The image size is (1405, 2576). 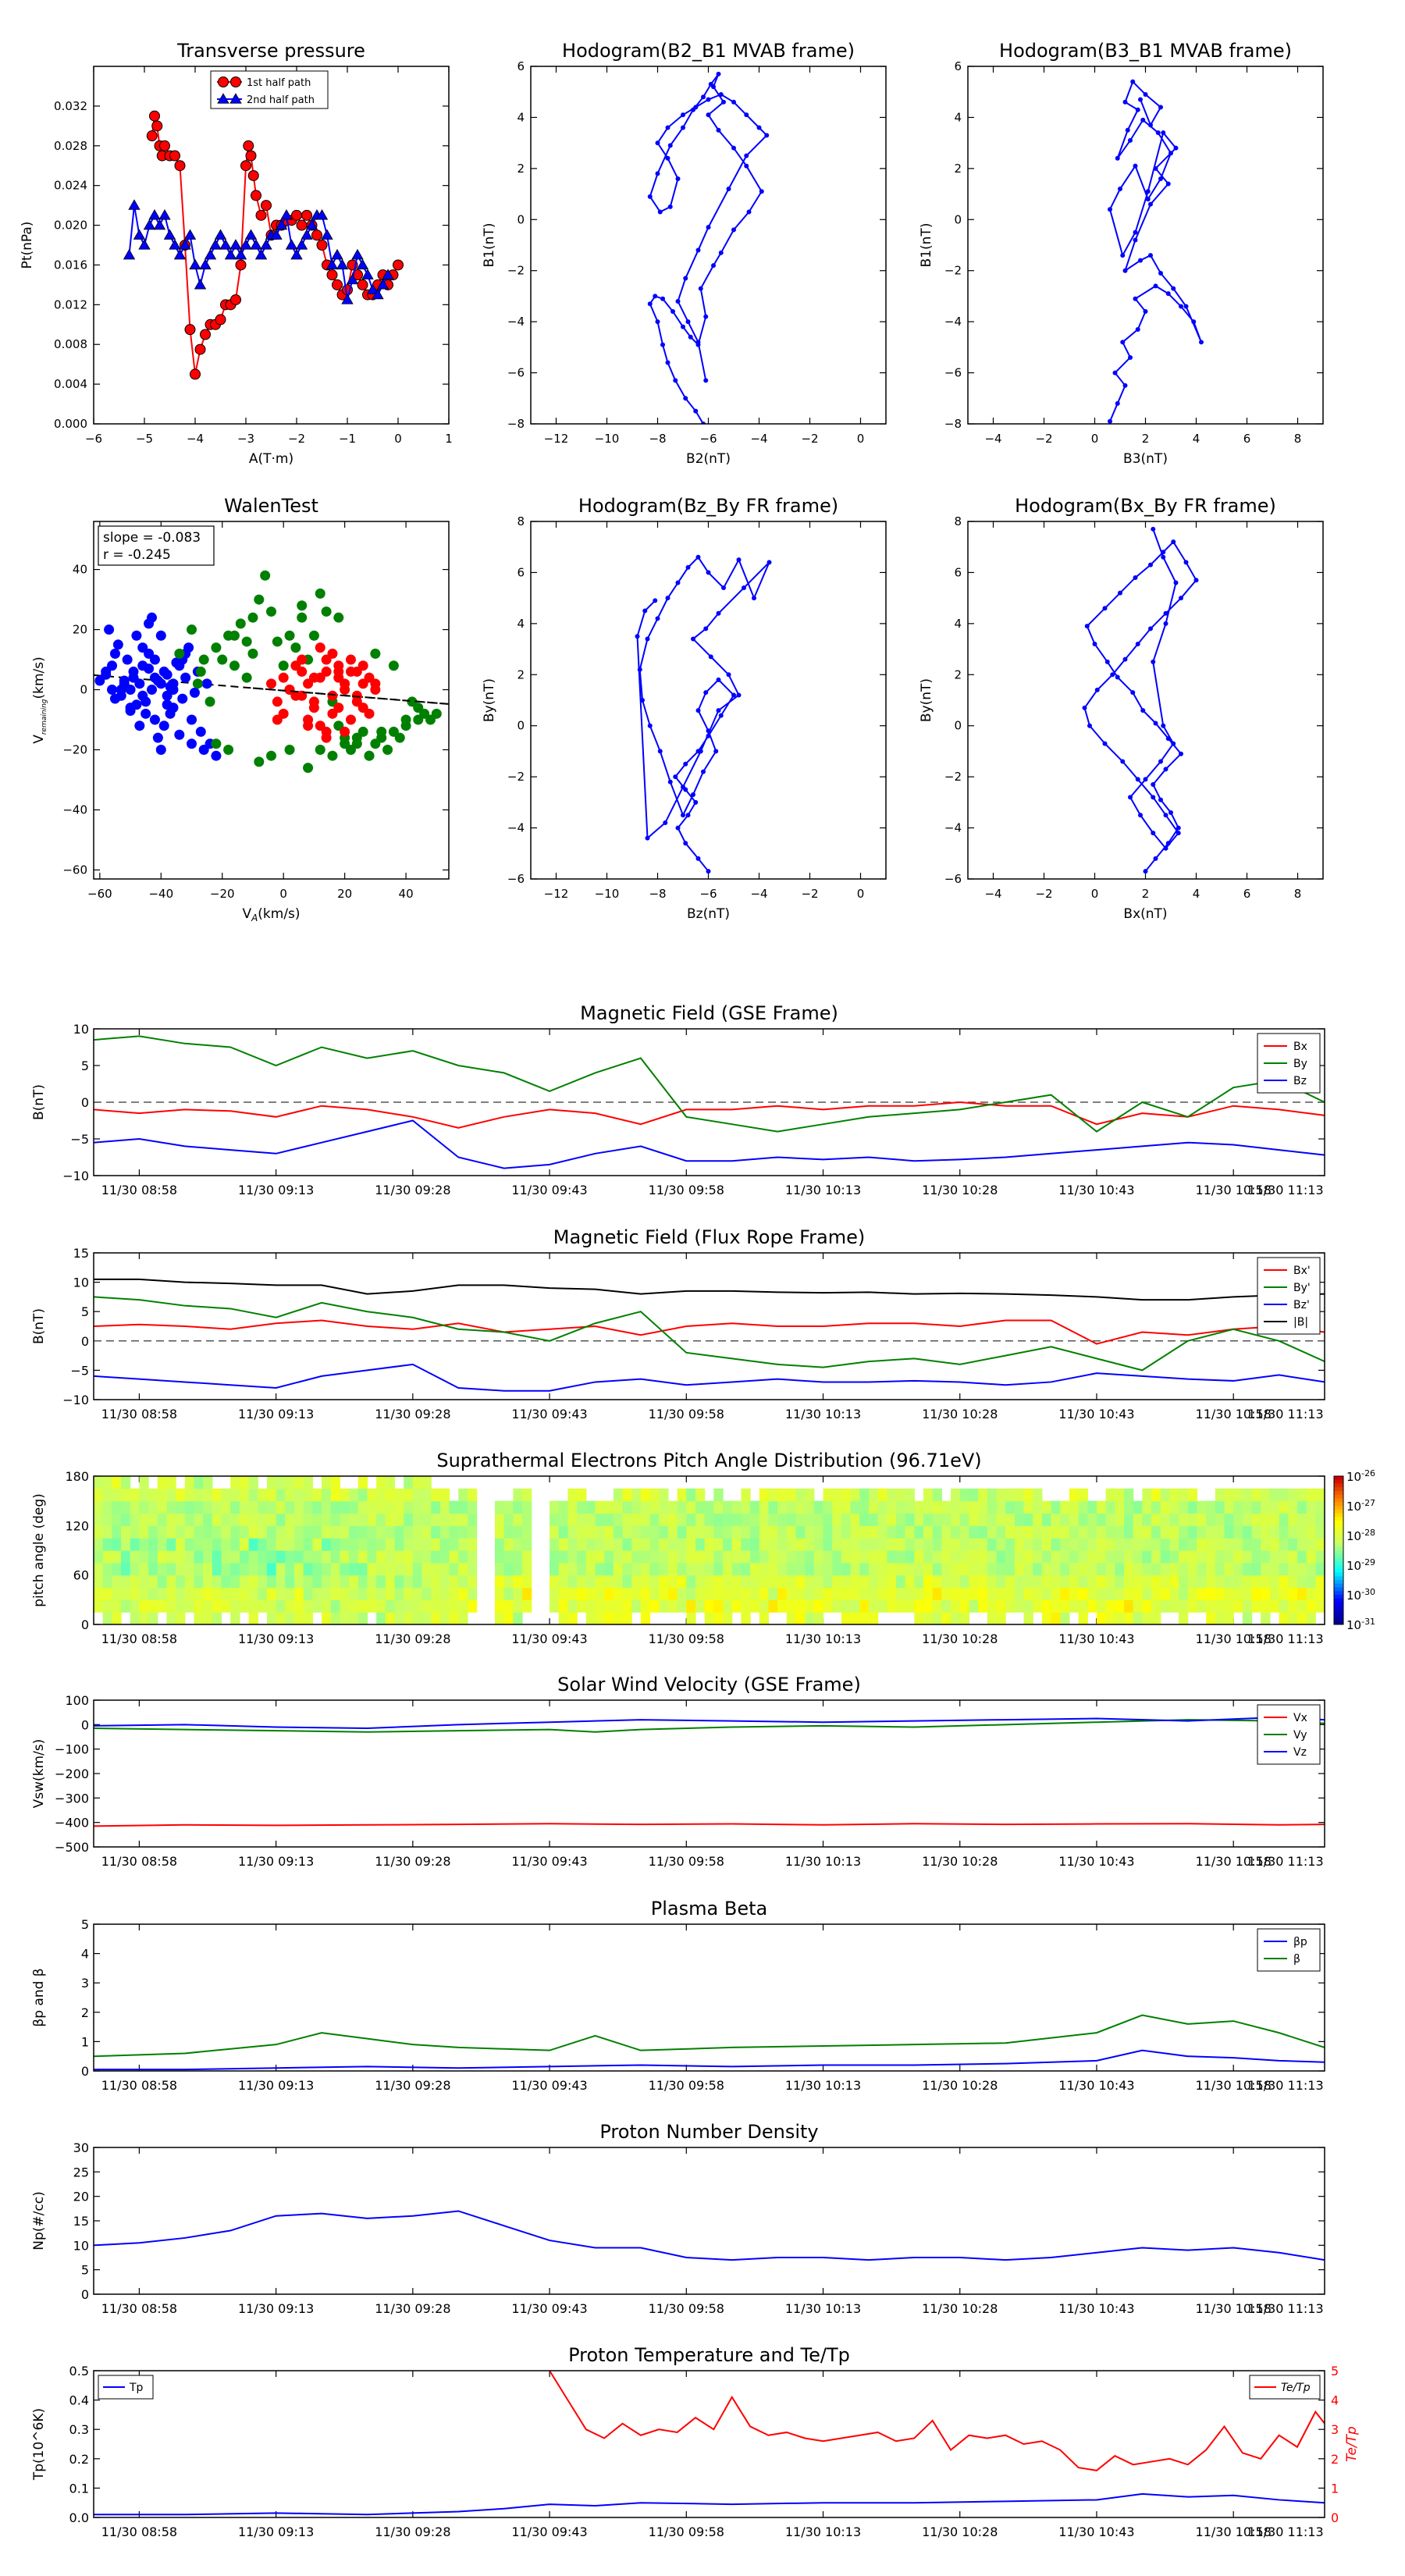 What do you see at coordinates (709, 247) in the screenshot?
I see `series-line` at bounding box center [709, 247].